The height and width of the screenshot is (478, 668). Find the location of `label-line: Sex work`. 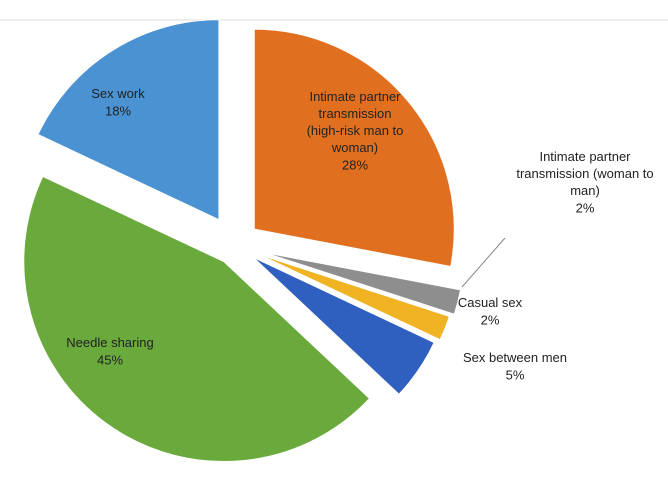

label-line: Sex work is located at coordinates (118, 93).